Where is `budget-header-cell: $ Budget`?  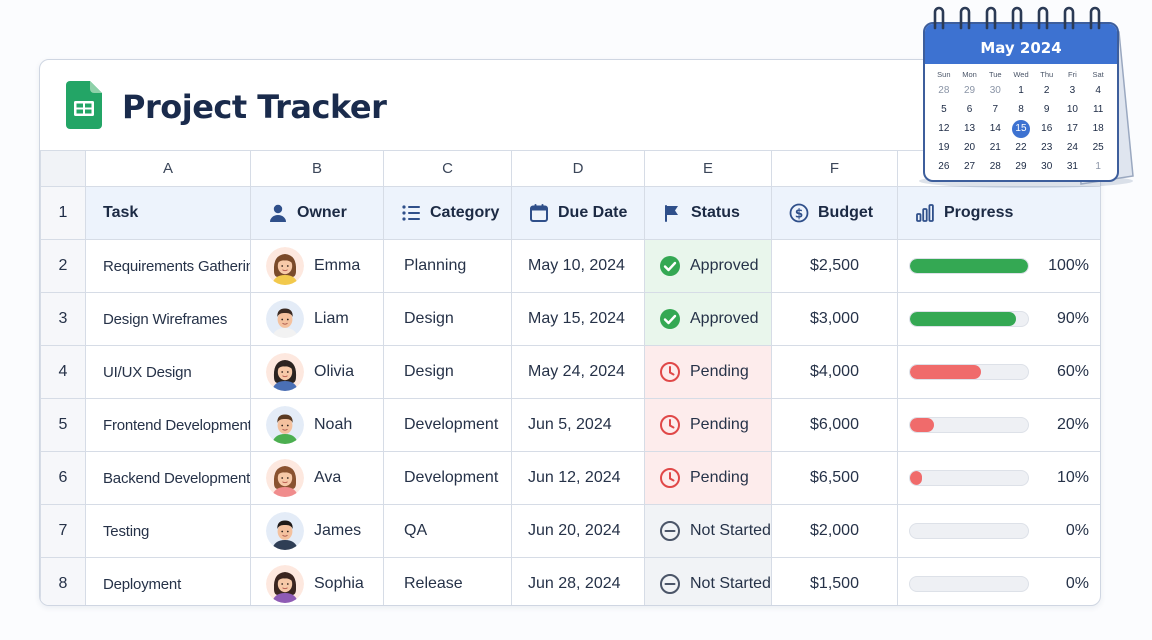
budget-header-cell: $ Budget is located at coordinates (834, 213).